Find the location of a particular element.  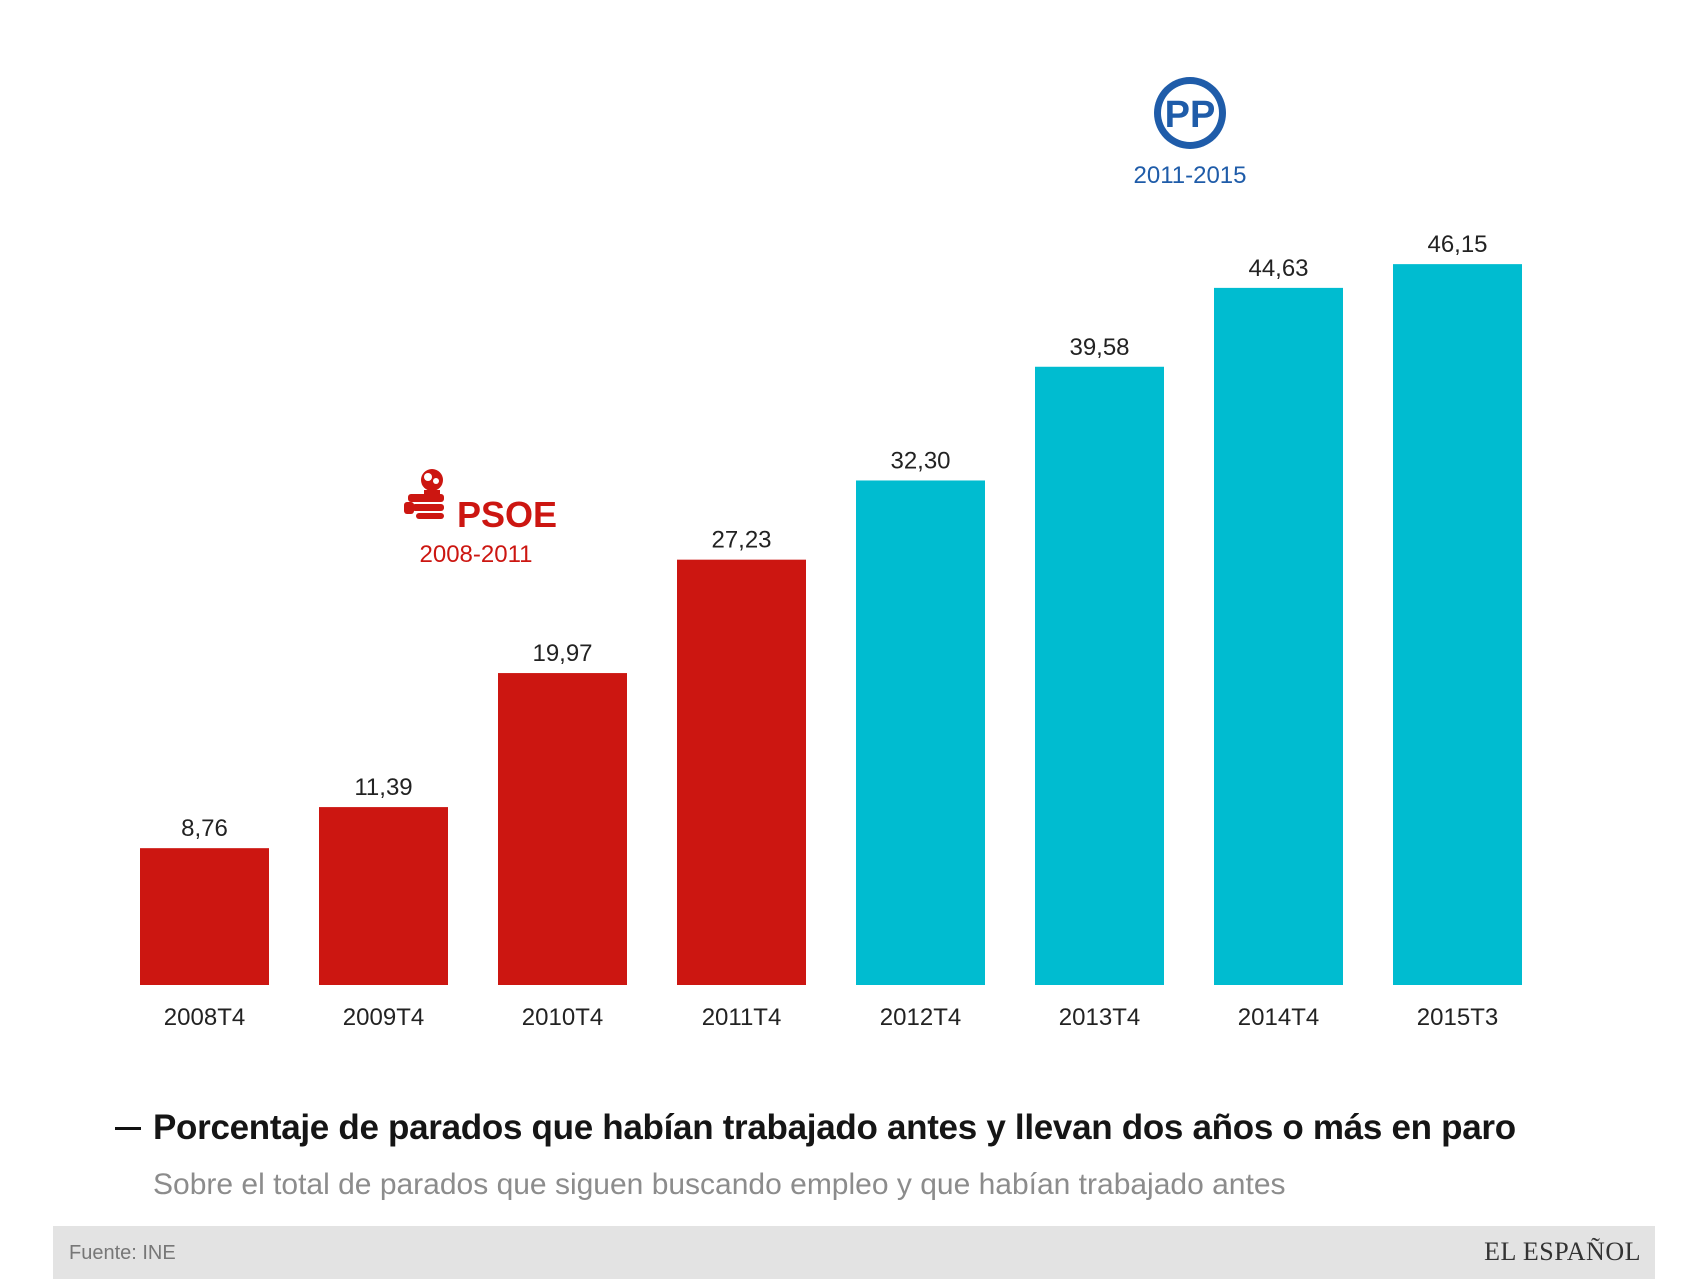

category-label-2010T4: 2010T4 is located at coordinates (562, 1017).